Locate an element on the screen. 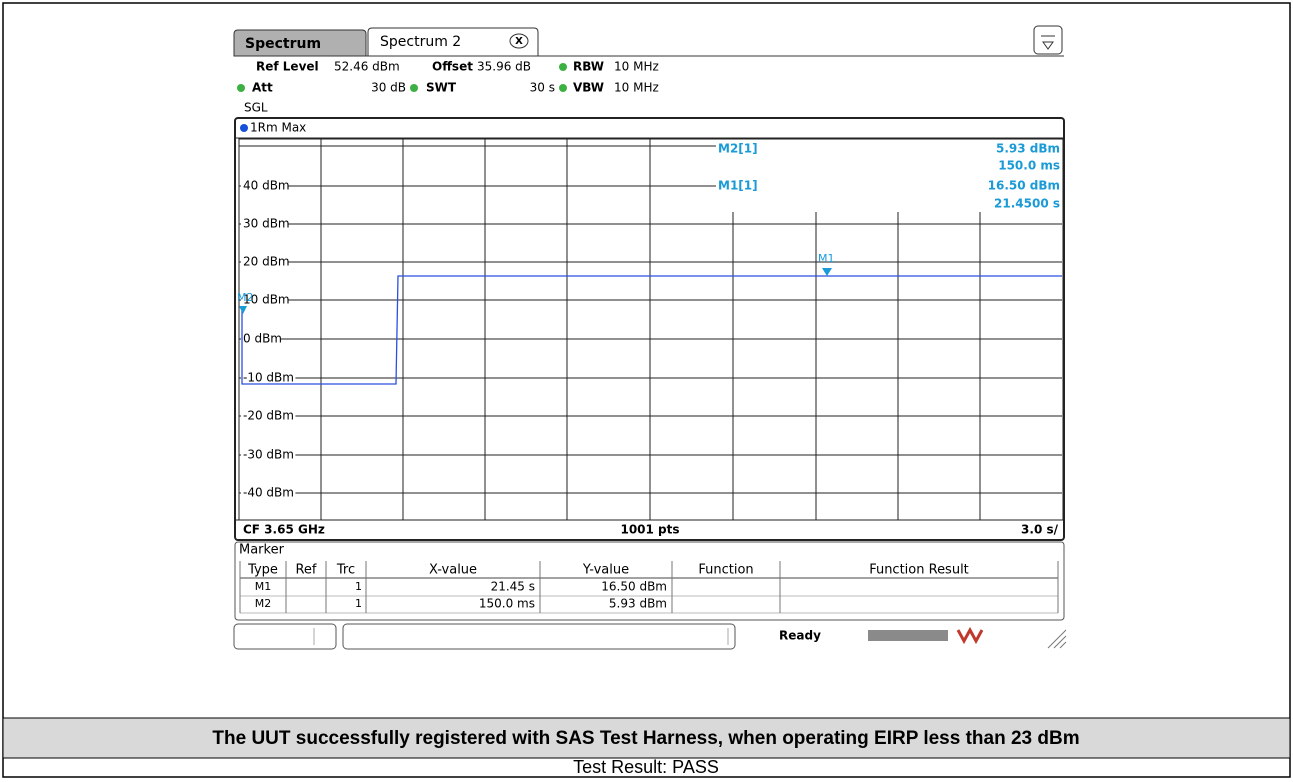 The width and height of the screenshot is (1293, 782). table-header: Trc is located at coordinates (345, 570).